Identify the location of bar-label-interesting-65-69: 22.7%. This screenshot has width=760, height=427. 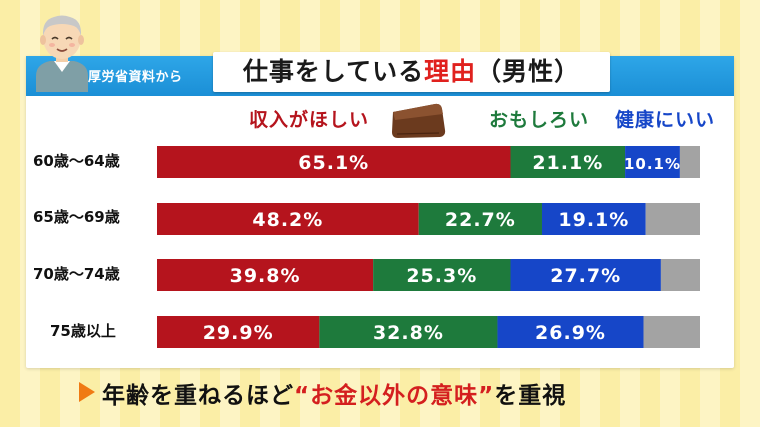
(480, 220).